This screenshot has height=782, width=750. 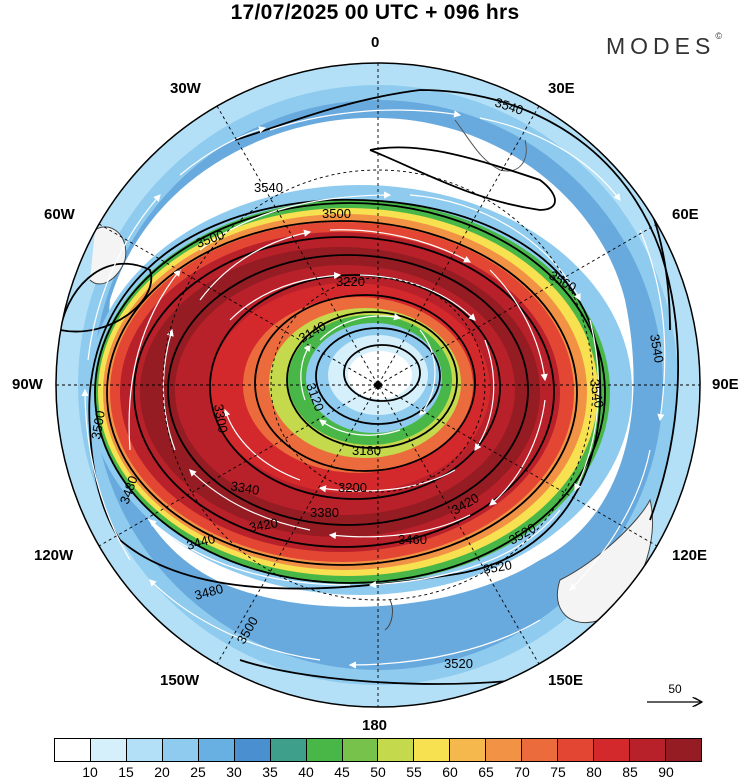 What do you see at coordinates (630, 772) in the screenshot?
I see `color-scale-tick: 85` at bounding box center [630, 772].